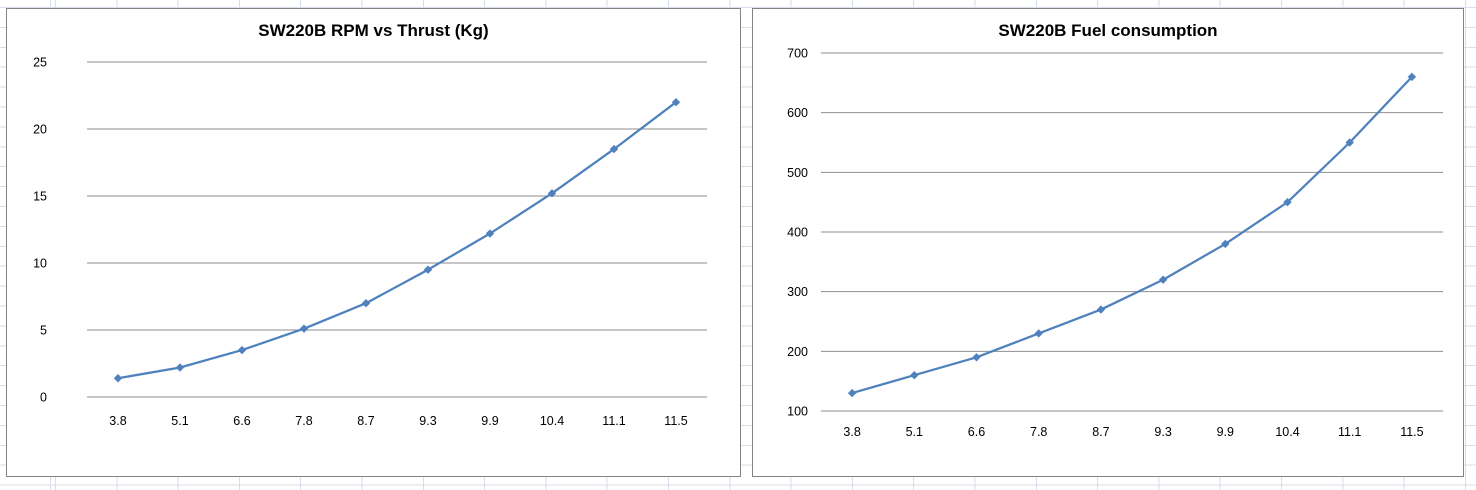 This screenshot has width=1476, height=490. Describe the element at coordinates (40, 130) in the screenshot. I see `y-axis-tick-label: 20` at that location.